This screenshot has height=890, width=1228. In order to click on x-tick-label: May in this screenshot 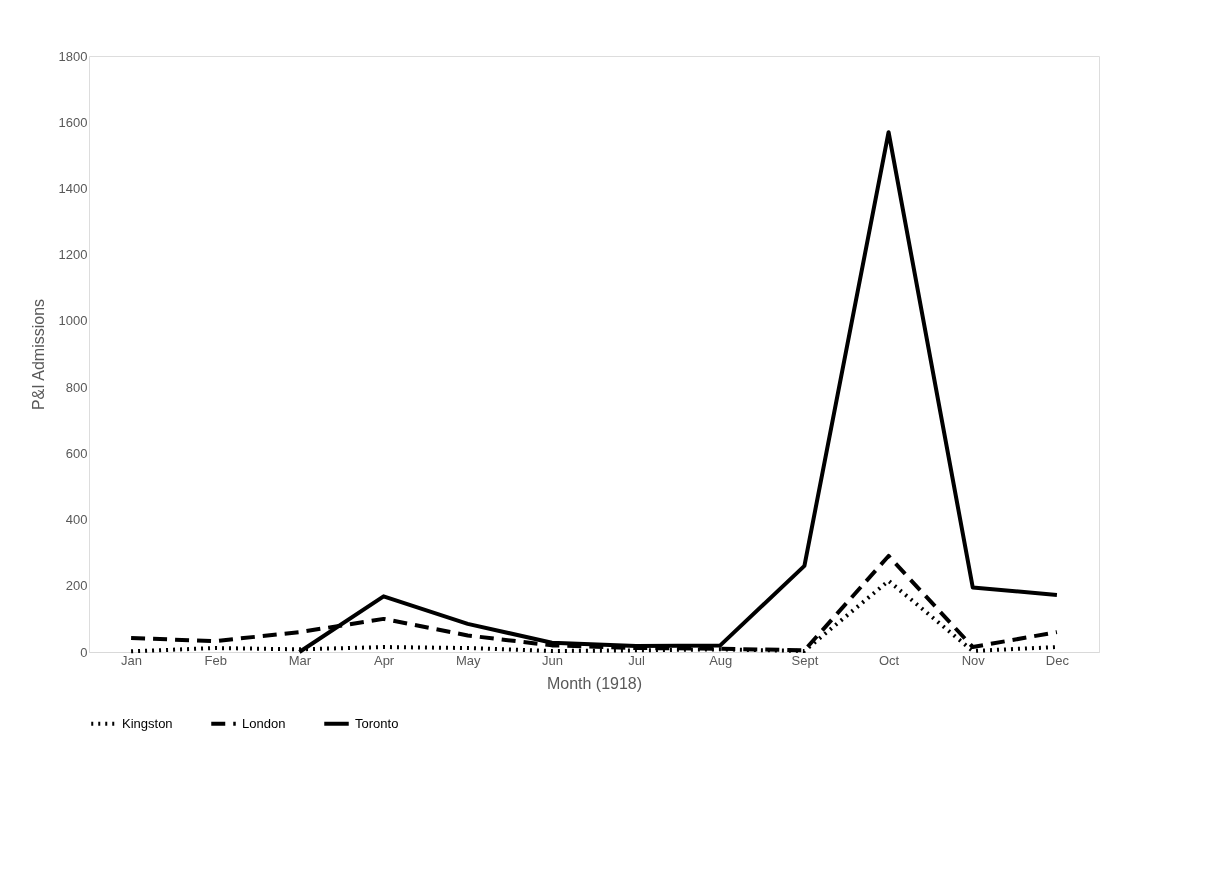, I will do `click(468, 660)`.